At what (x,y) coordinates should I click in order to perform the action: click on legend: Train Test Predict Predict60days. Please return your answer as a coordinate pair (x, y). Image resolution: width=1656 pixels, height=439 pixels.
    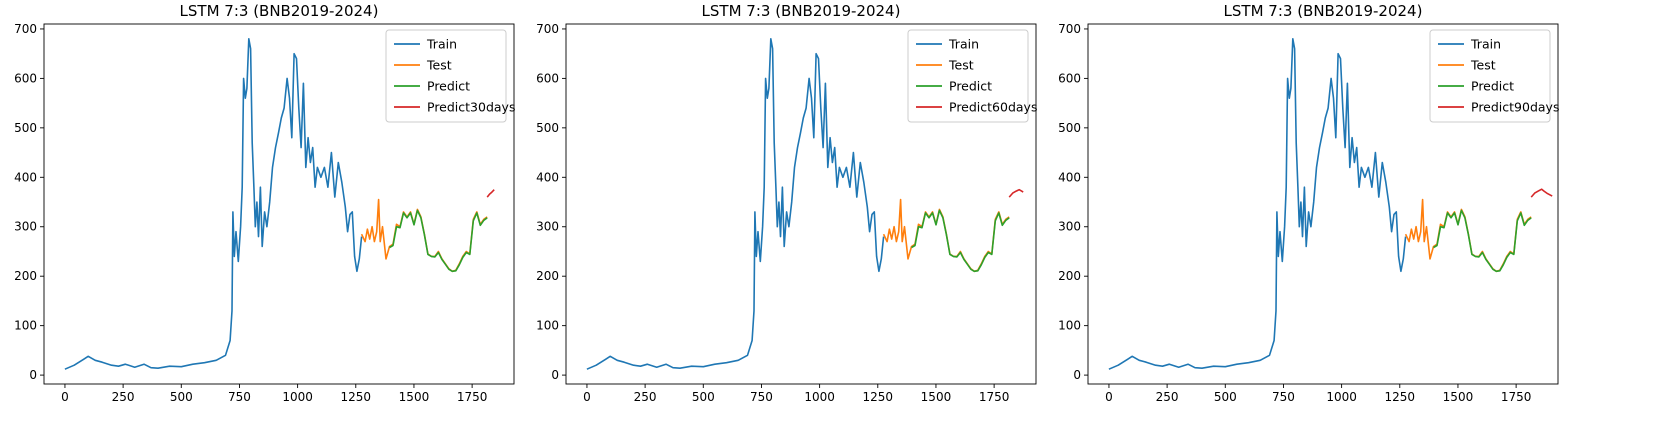
    Looking at the image, I should click on (972, 76).